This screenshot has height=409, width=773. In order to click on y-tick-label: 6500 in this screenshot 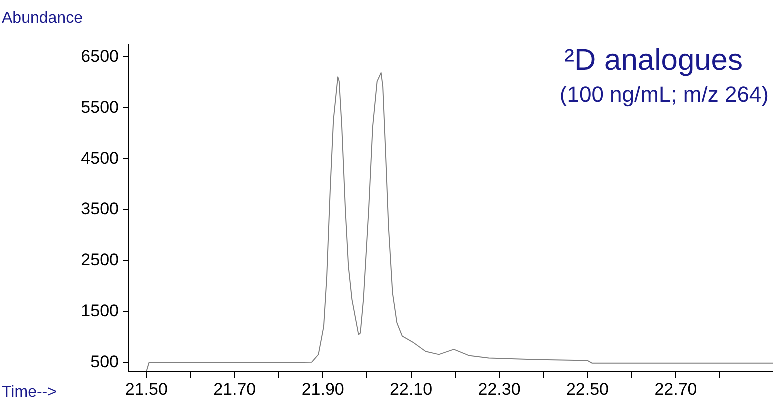, I will do `click(100, 56)`.